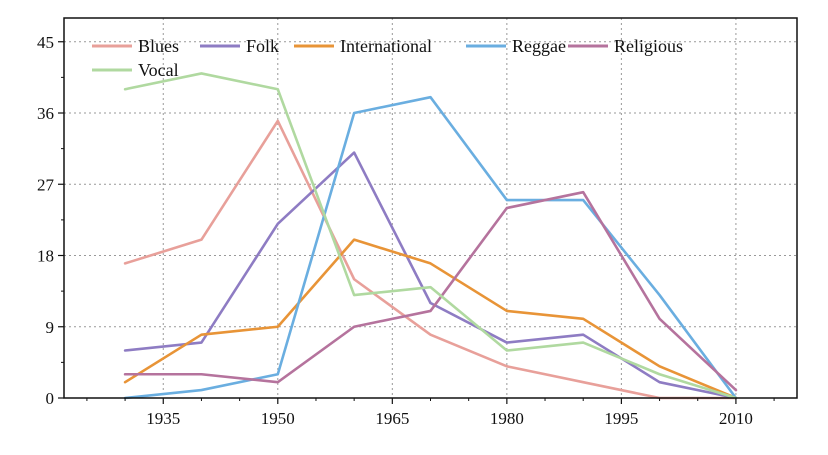 The height and width of the screenshot is (455, 828). What do you see at coordinates (392, 418) in the screenshot?
I see `x-tick-label: 1965` at bounding box center [392, 418].